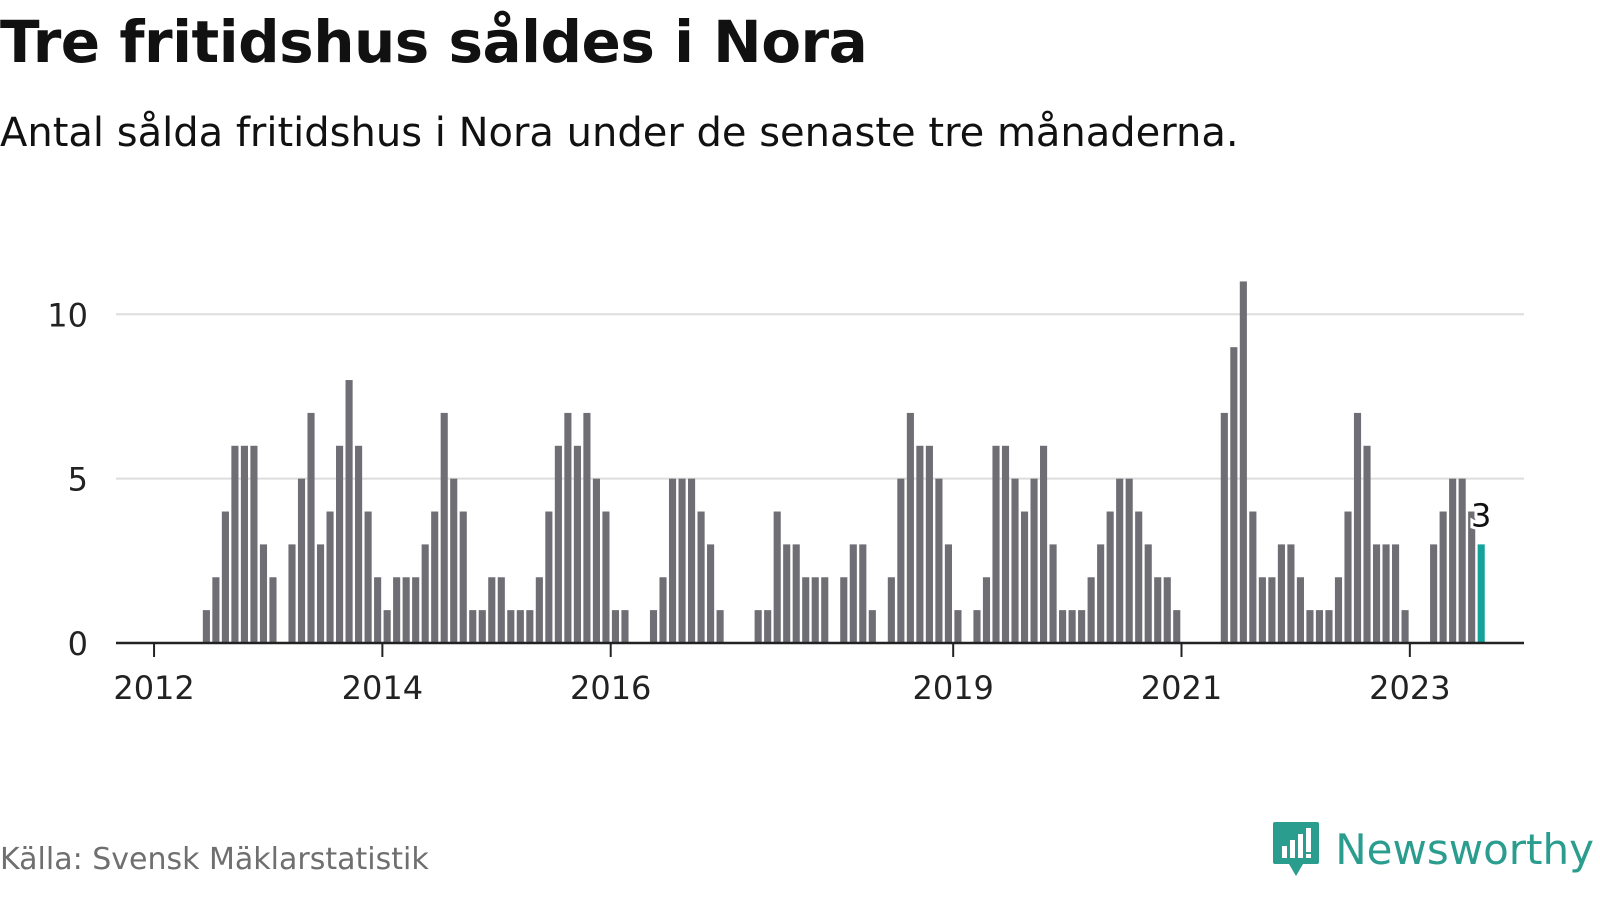 The width and height of the screenshot is (1600, 900). Describe the element at coordinates (1481, 593) in the screenshot. I see `highlight-bar` at that location.